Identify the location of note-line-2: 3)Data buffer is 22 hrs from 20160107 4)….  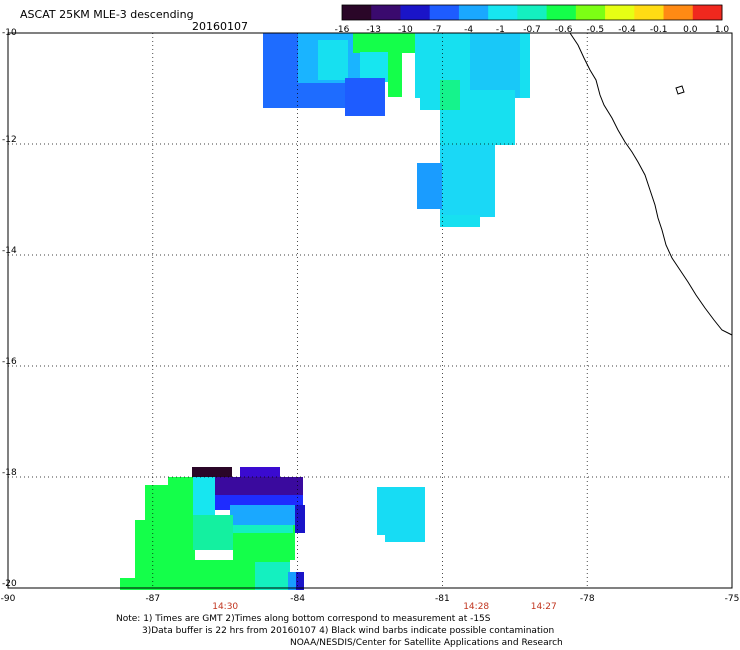
(348, 631).